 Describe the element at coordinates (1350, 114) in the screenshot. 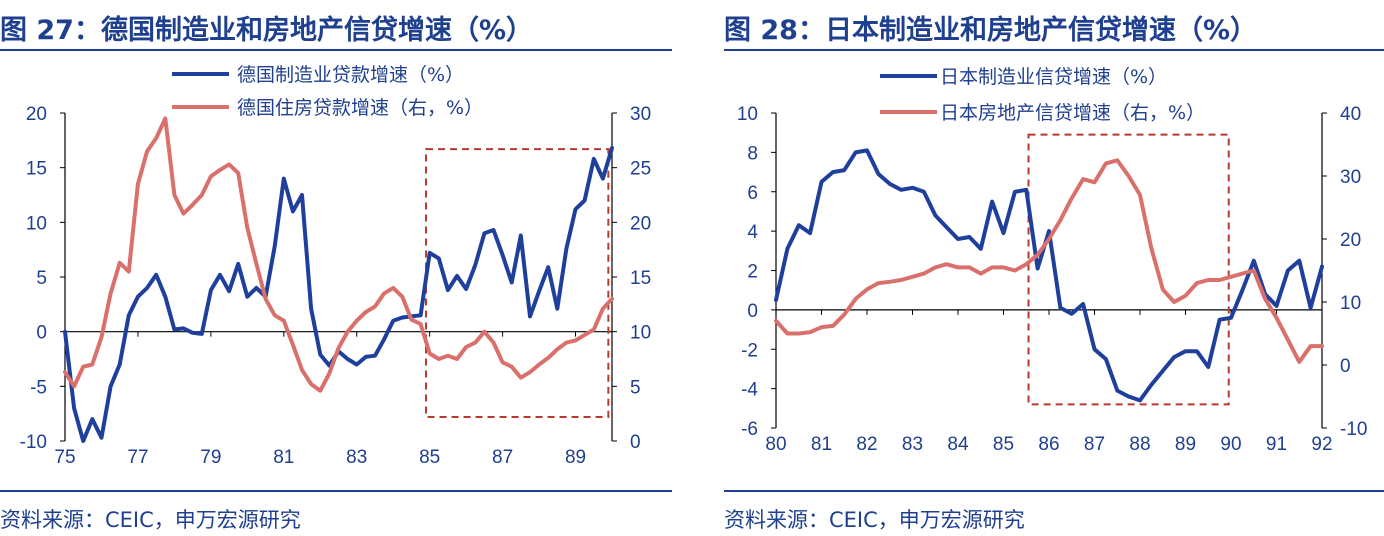

I see `right-tick-label: 40` at that location.